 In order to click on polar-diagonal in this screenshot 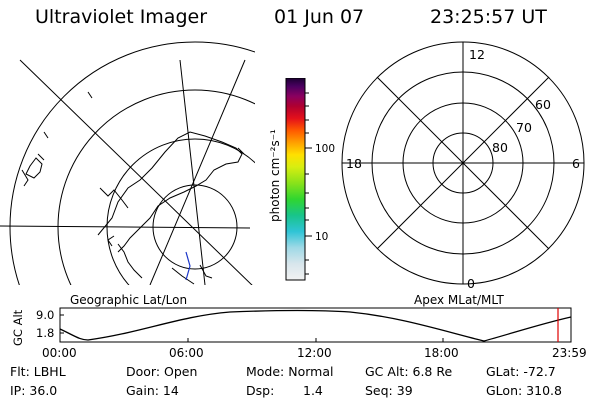, I will do `click(463, 163)`.